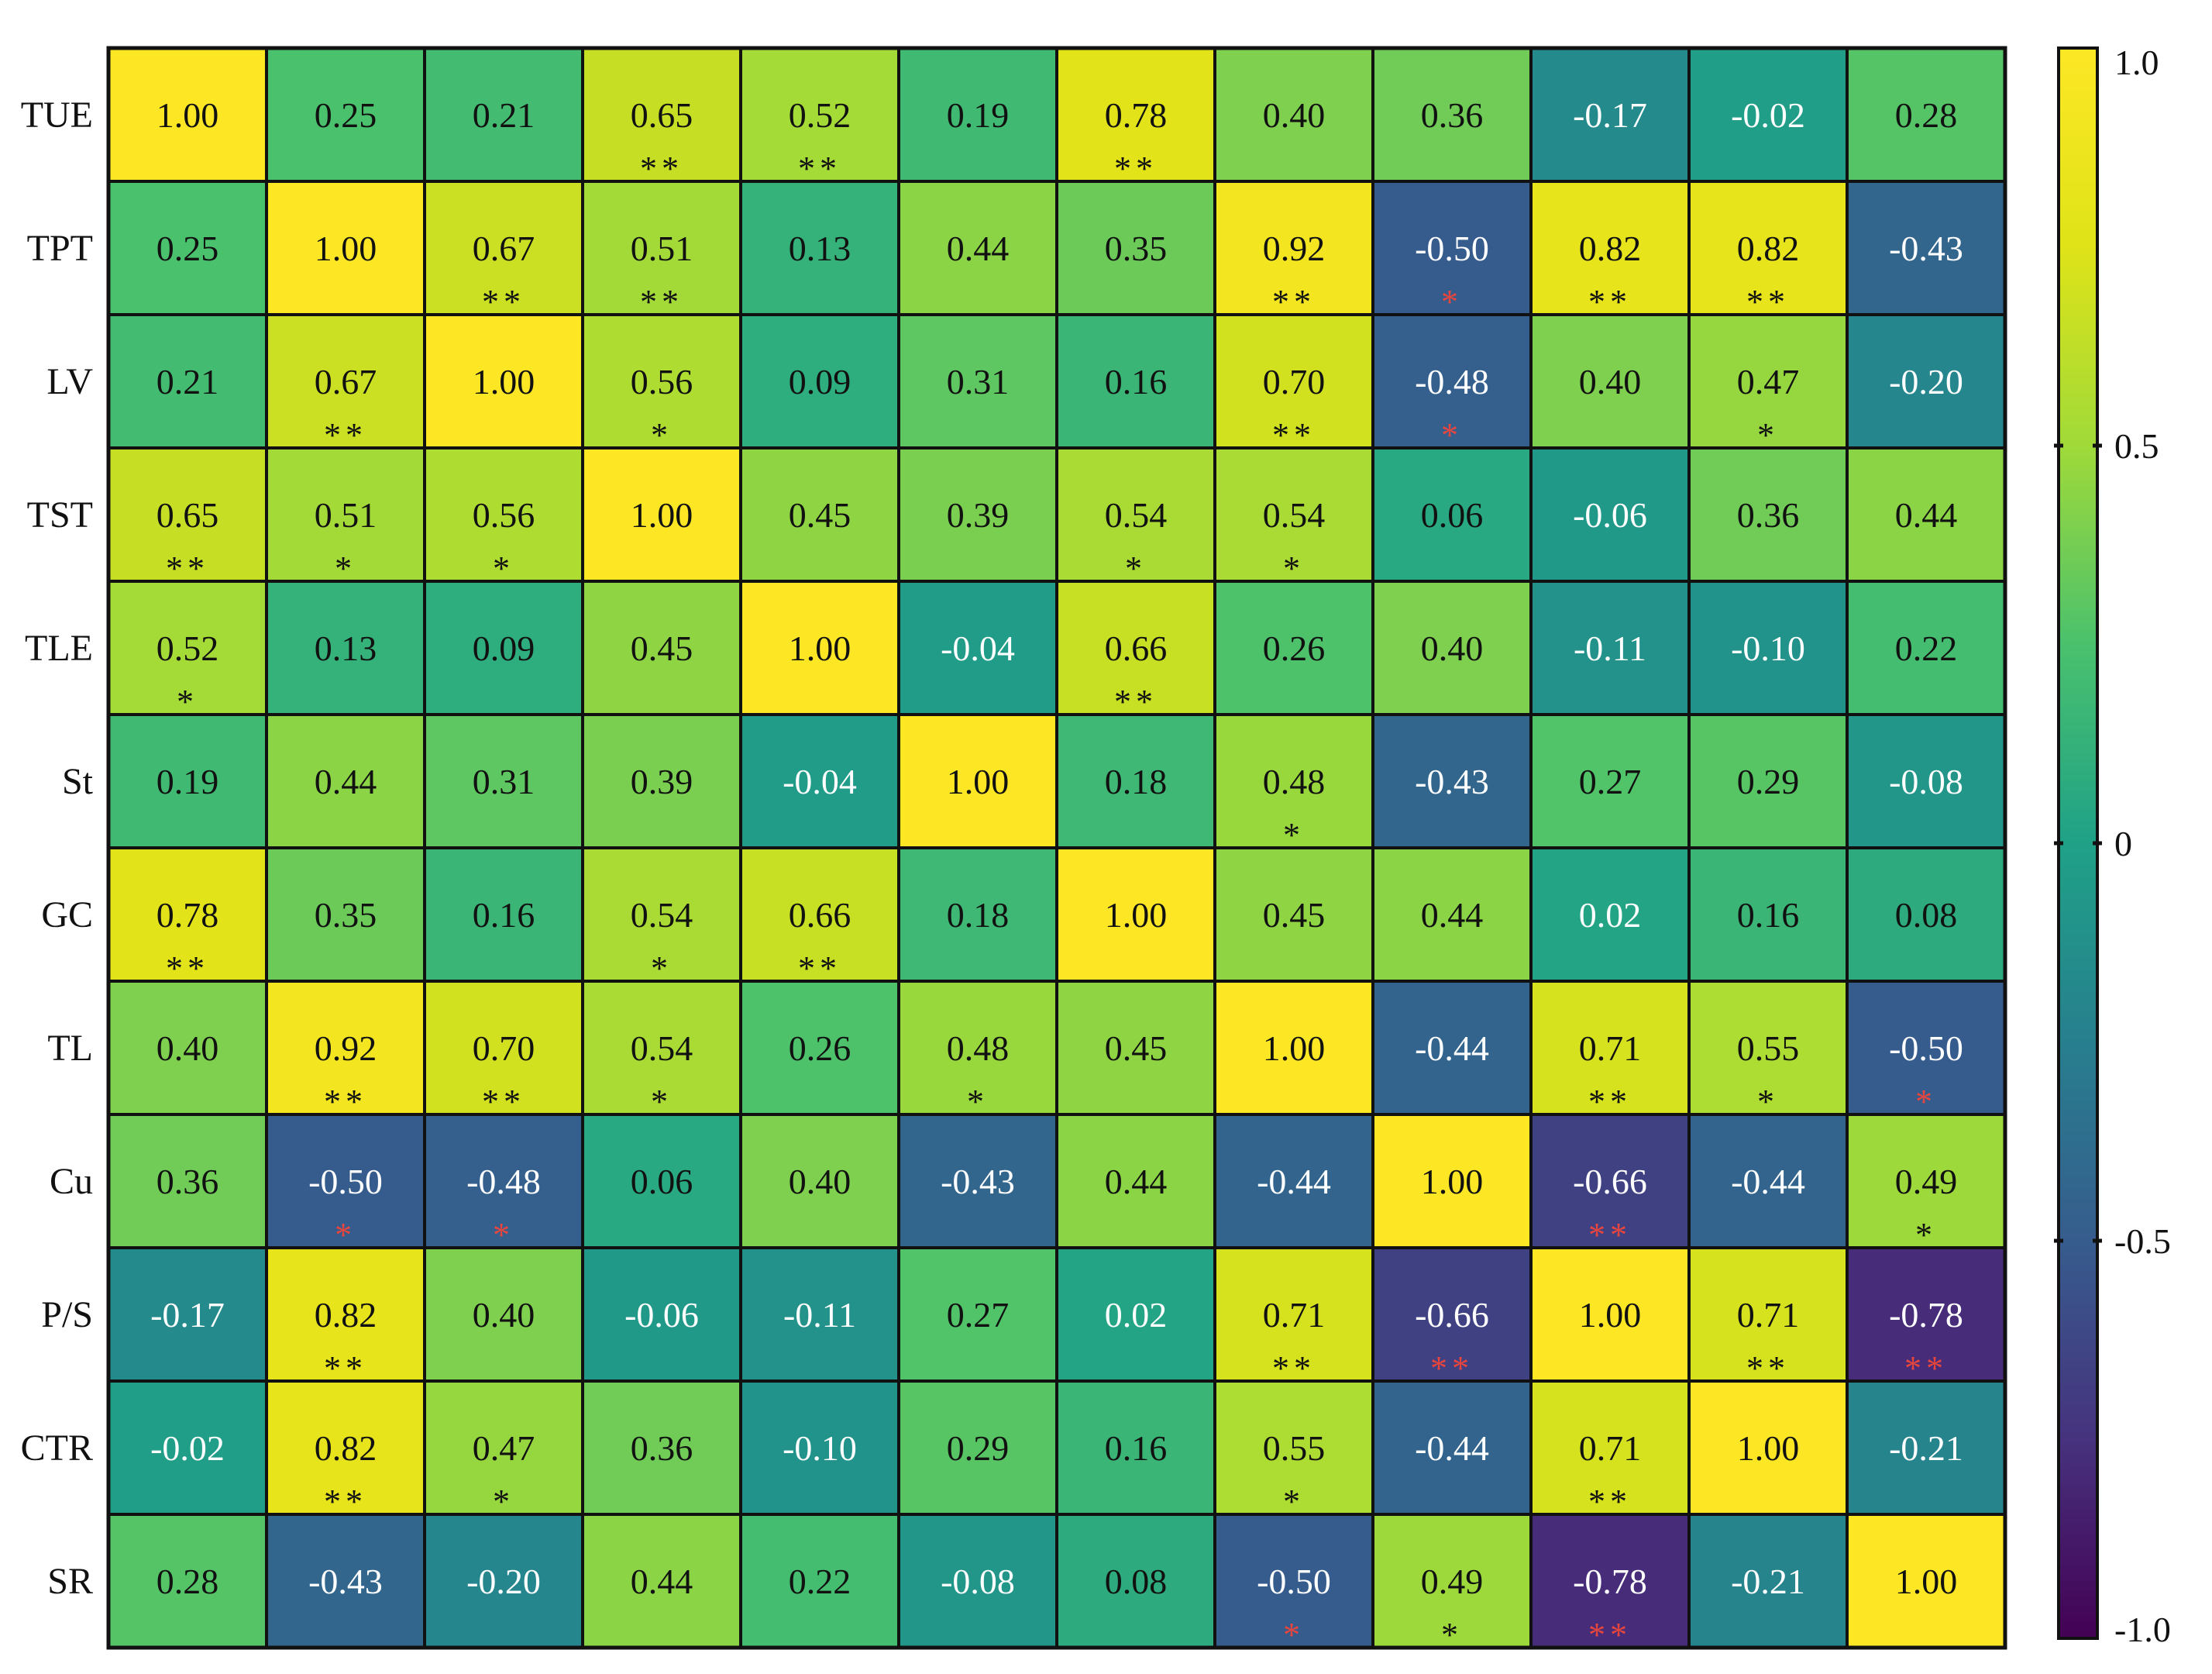 The height and width of the screenshot is (1674, 2212). What do you see at coordinates (67, 914) in the screenshot?
I see `row-label: GC` at bounding box center [67, 914].